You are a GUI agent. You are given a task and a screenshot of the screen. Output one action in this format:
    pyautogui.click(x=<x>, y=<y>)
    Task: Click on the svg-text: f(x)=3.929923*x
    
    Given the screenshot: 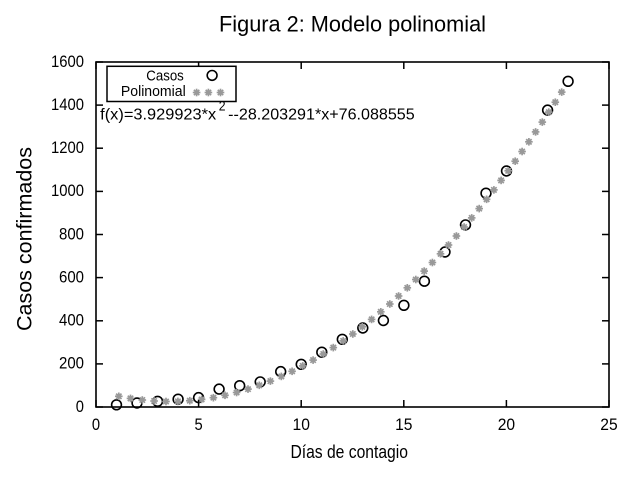 What is the action you would take?
    pyautogui.click(x=158, y=114)
    